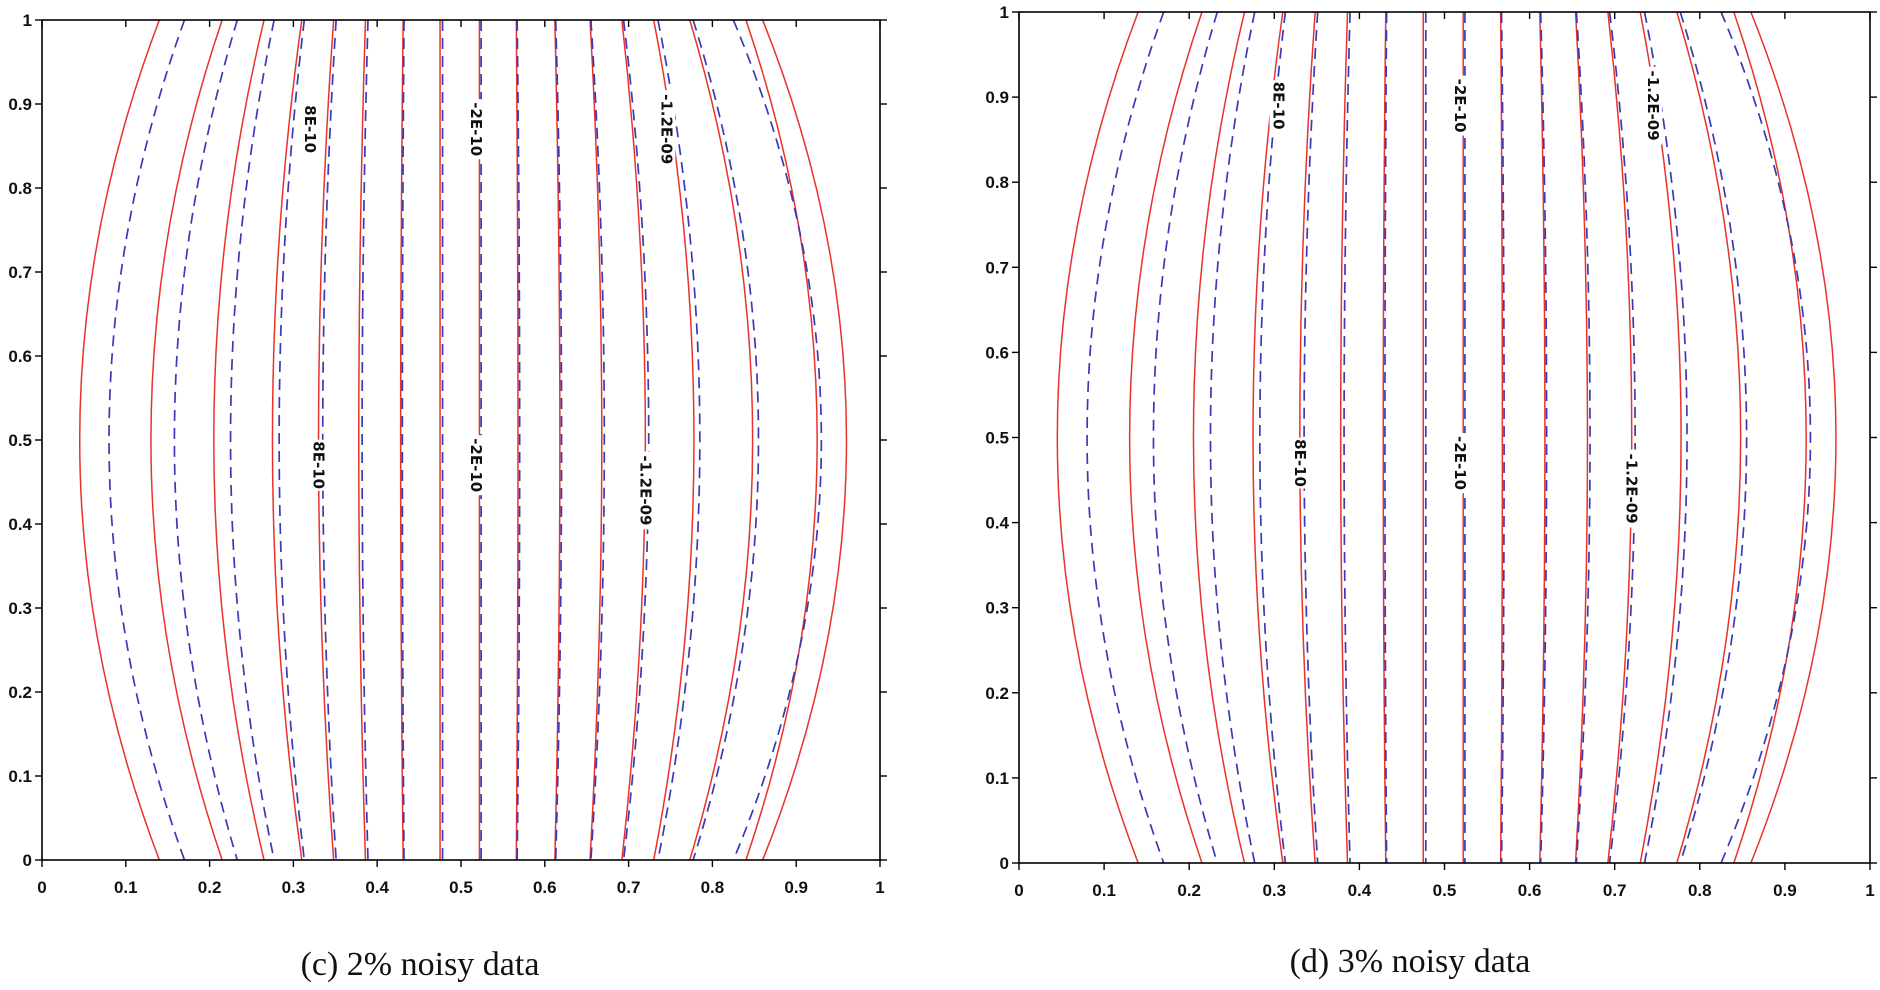 This screenshot has width=1880, height=990. What do you see at coordinates (1445, 890) in the screenshot?
I see `x-tick-label: 0.5` at bounding box center [1445, 890].